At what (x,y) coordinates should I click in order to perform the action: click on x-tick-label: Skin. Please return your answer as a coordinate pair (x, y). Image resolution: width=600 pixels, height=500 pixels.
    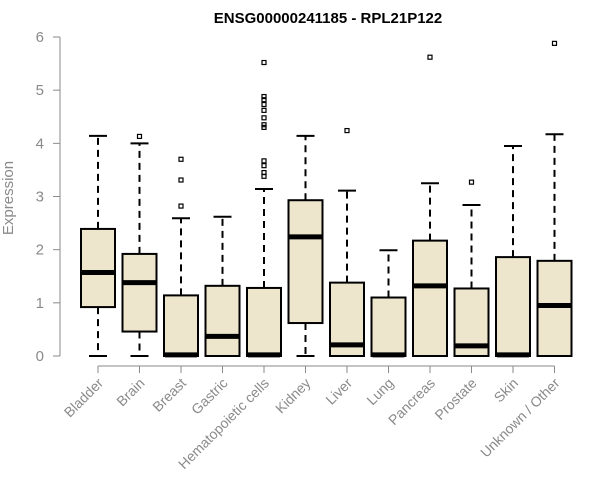
    Looking at the image, I should click on (506, 390).